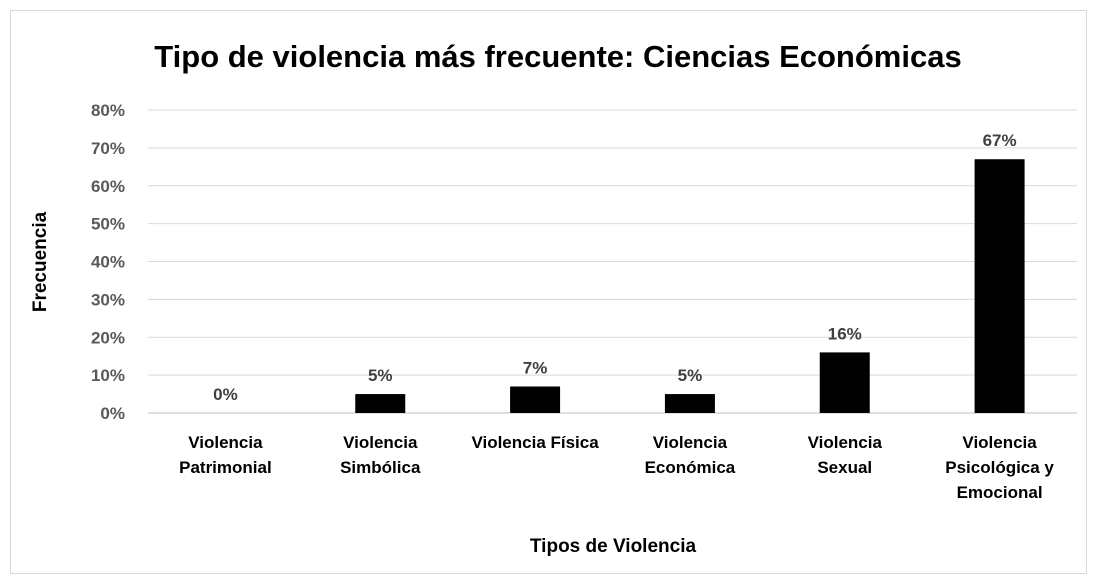 This screenshot has width=1097, height=584. Describe the element at coordinates (845, 455) in the screenshot. I see `x-category-label: Violencia Sexual` at that location.